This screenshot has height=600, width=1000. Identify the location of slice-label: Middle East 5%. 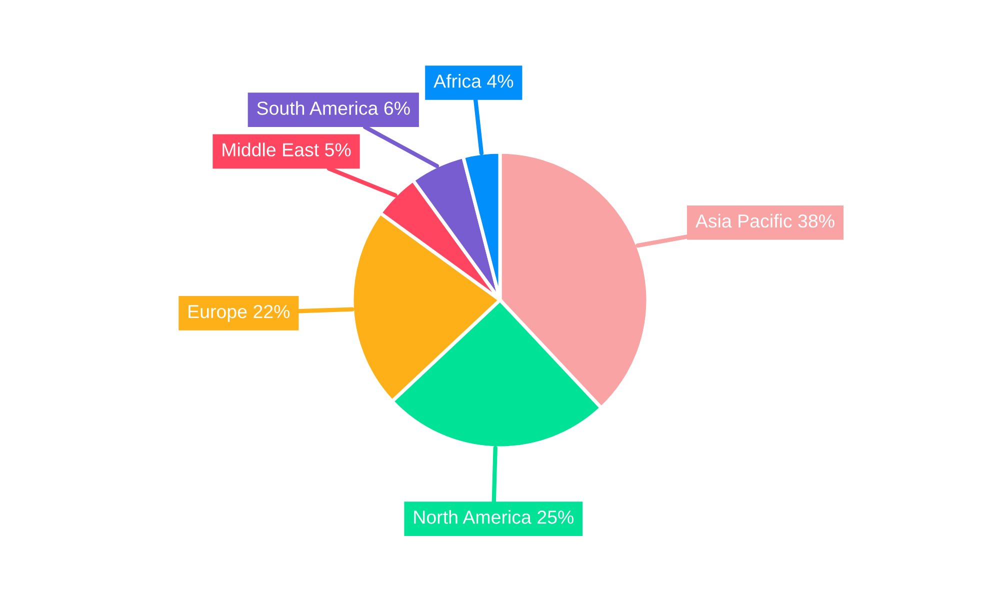
(286, 149).